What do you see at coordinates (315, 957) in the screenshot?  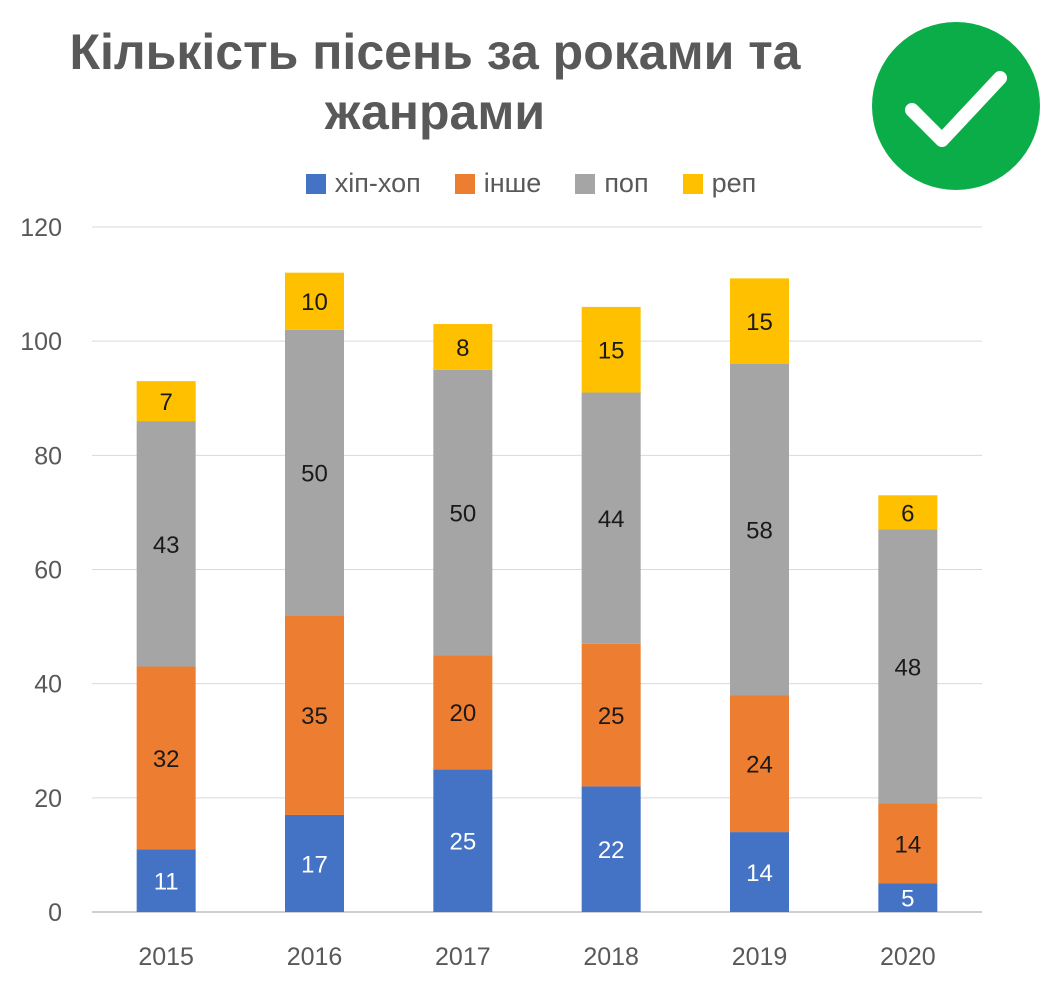 I see `x-tick-label: 2016` at bounding box center [315, 957].